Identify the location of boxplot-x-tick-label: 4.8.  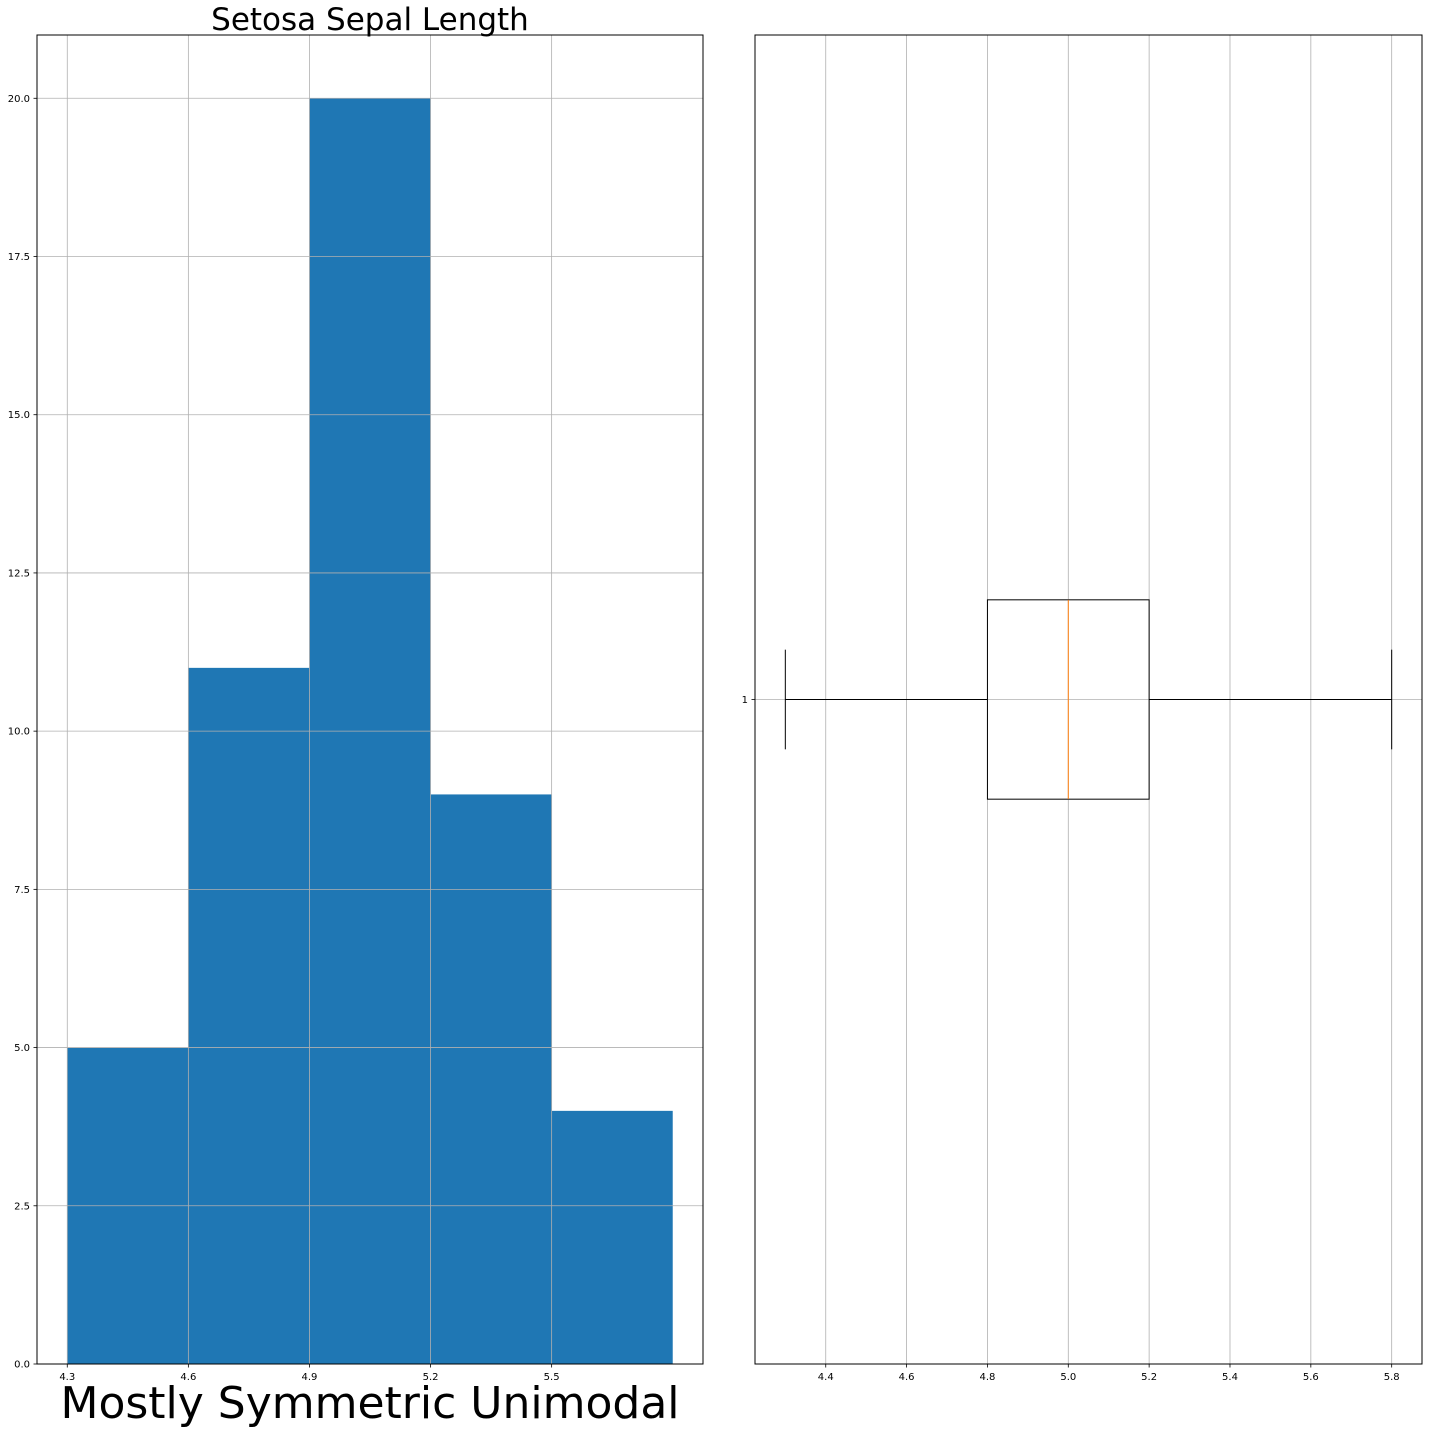
(987, 1377).